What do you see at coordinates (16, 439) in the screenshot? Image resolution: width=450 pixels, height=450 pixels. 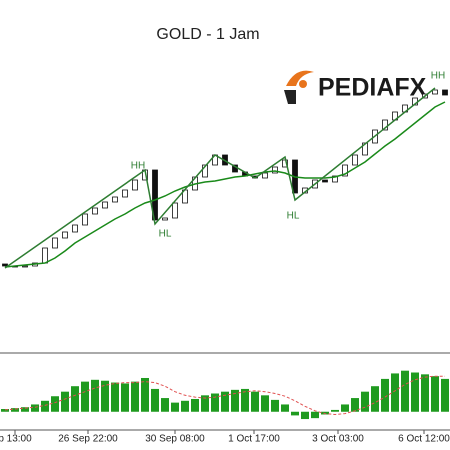 I see `x-tick-label: p 13:00` at bounding box center [16, 439].